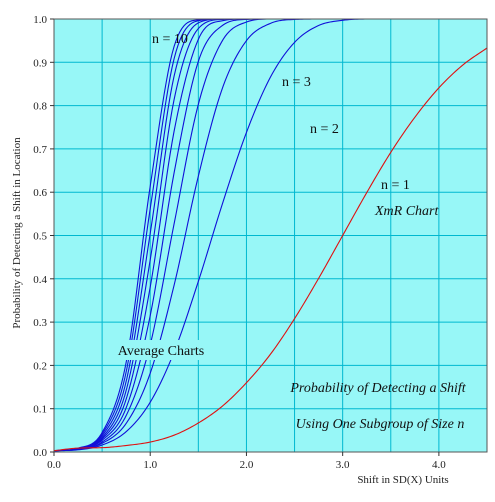 Image resolution: width=495 pixels, height=502 pixels. I want to click on y-tick-label: 1.0, so click(40, 20).